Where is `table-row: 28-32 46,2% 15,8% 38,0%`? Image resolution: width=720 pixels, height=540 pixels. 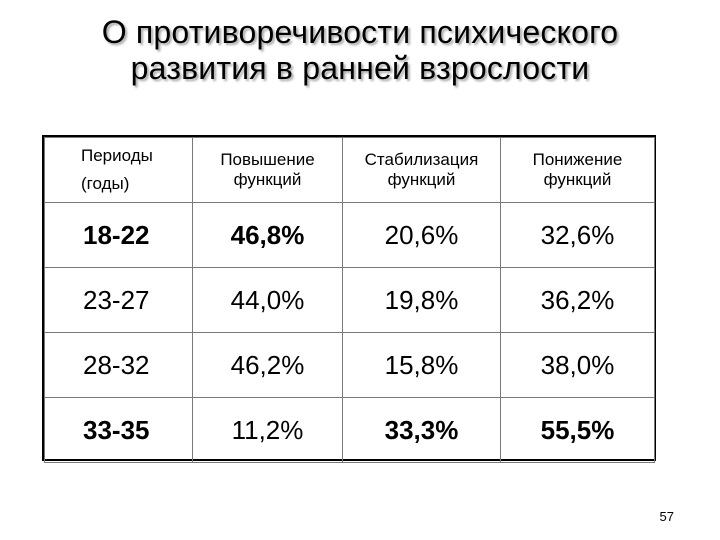 table-row: 28-32 46,2% 15,8% 38,0% is located at coordinates (349, 365).